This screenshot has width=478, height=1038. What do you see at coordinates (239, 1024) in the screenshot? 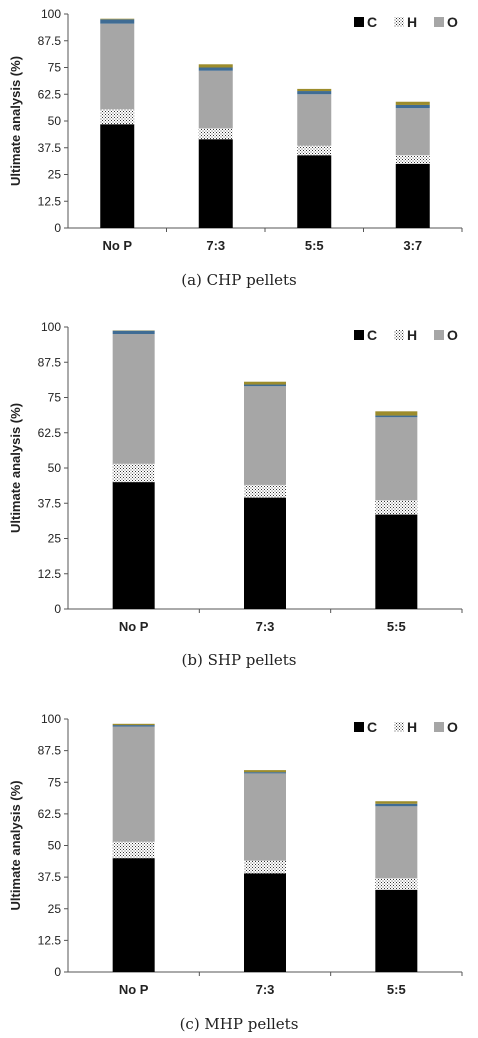
I see `chart-caption: (c) MHP pellets` at bounding box center [239, 1024].